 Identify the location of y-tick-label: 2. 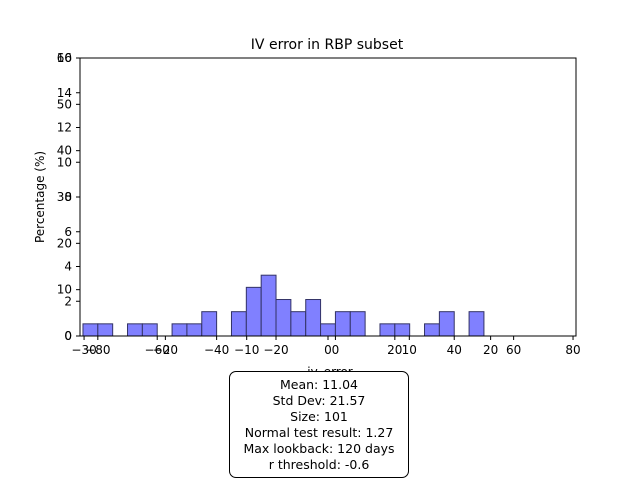
(68, 301).